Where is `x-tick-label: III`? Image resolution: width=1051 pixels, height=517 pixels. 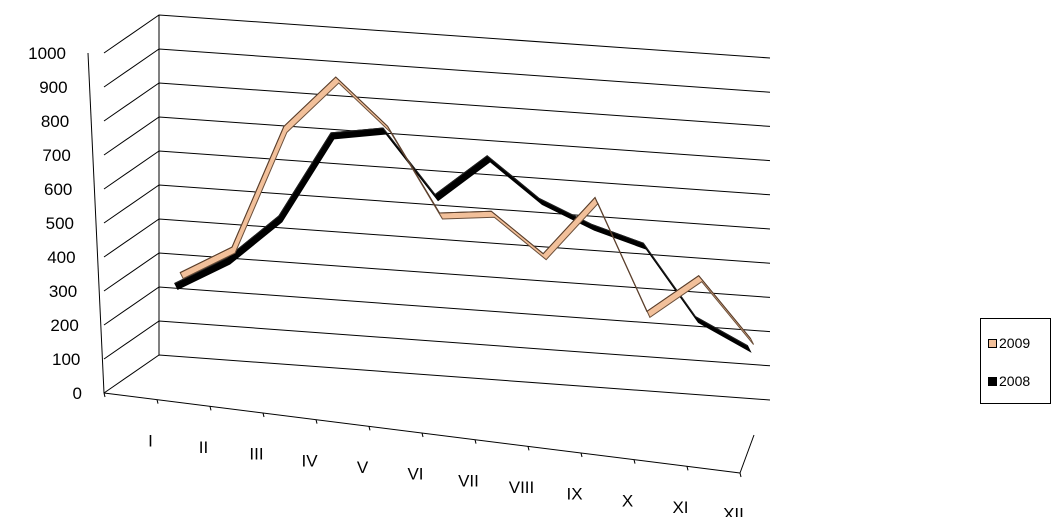
x-tick-label: III is located at coordinates (256, 454).